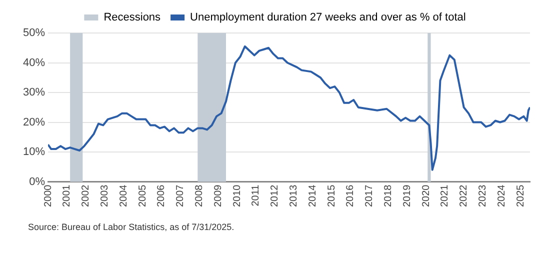 The image size is (560, 260). What do you see at coordinates (34, 152) in the screenshot?
I see `y-tick-label: 10%` at bounding box center [34, 152].